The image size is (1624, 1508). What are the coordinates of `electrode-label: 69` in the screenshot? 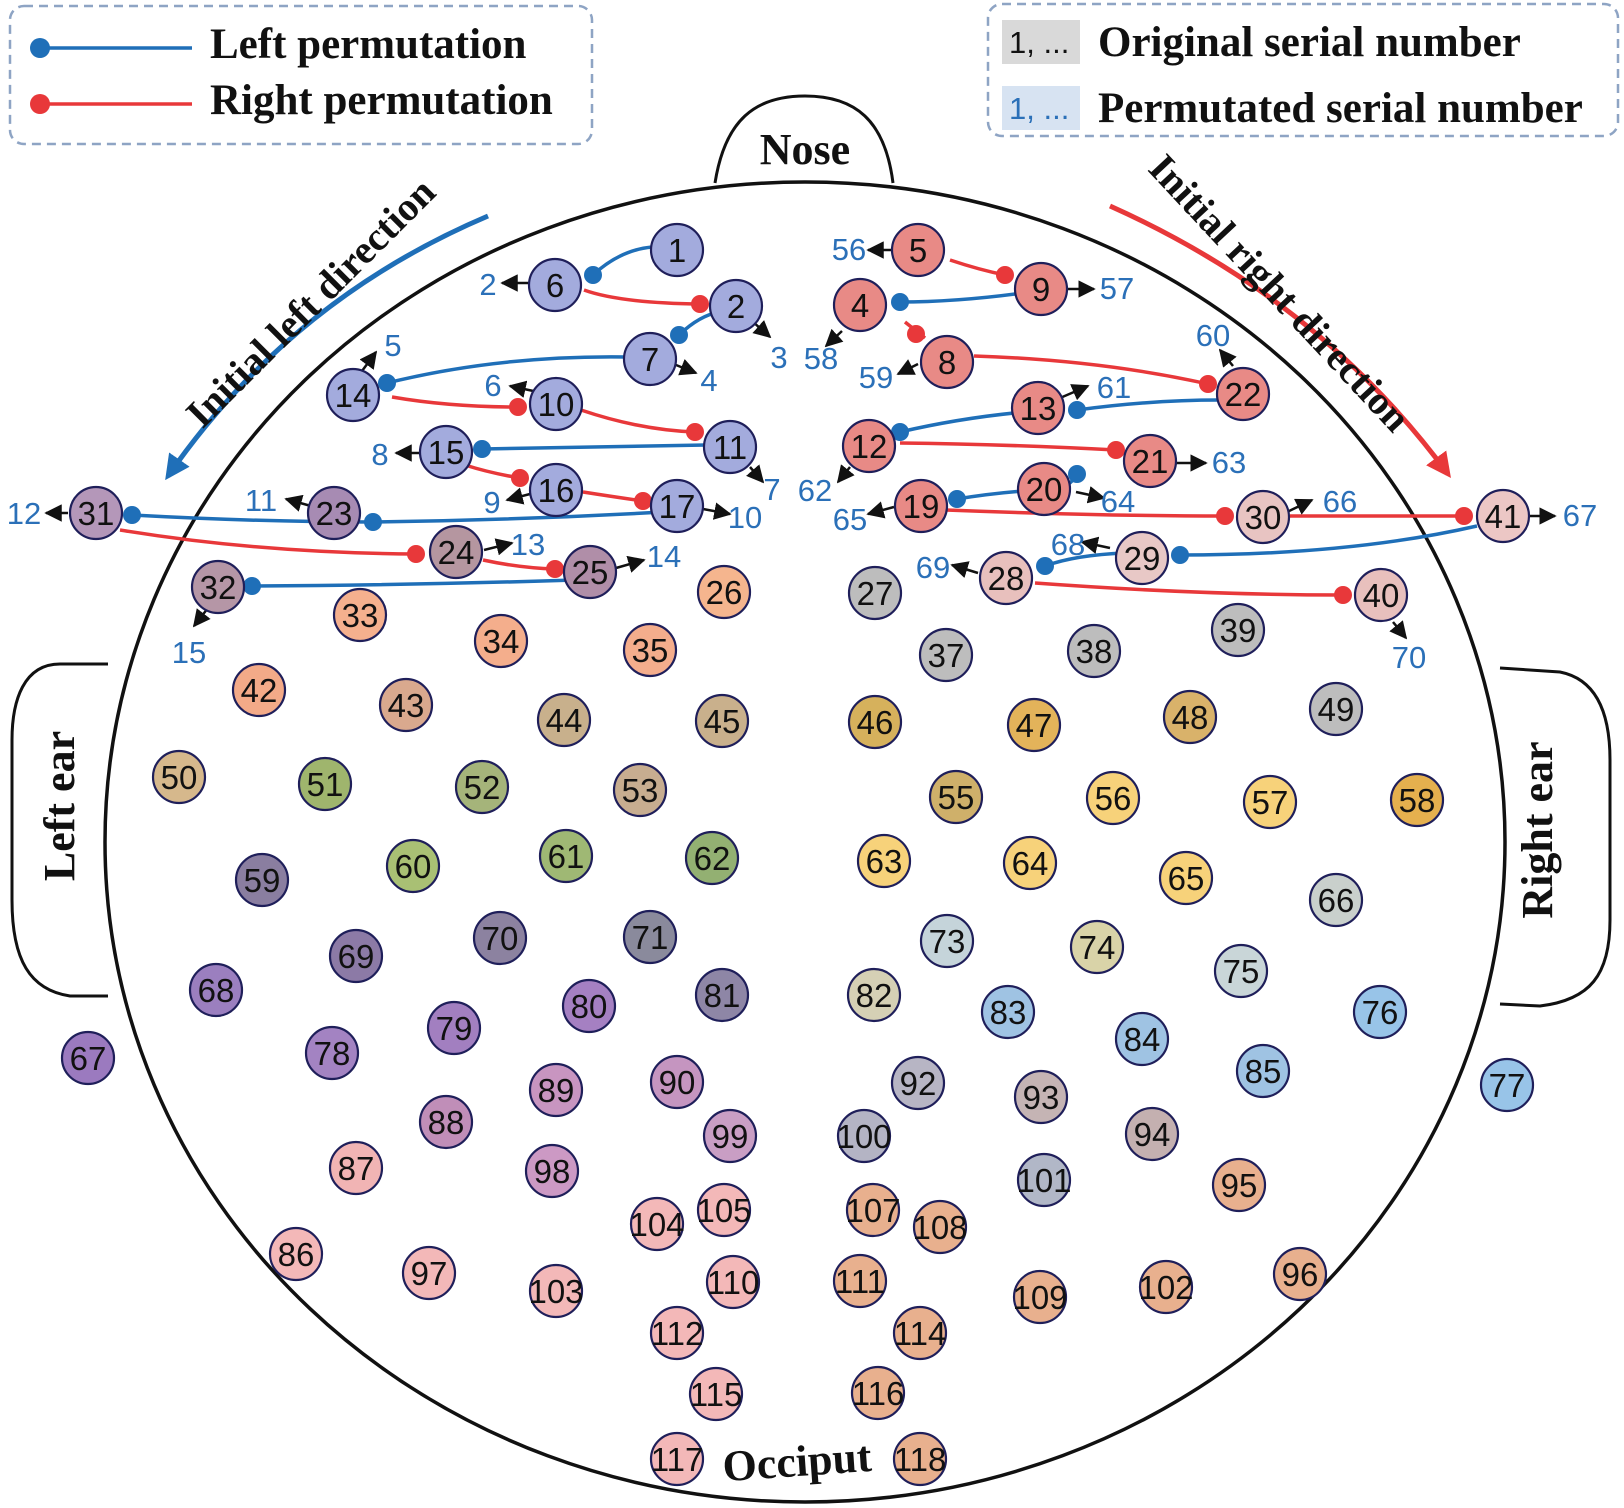 It's located at (356, 956).